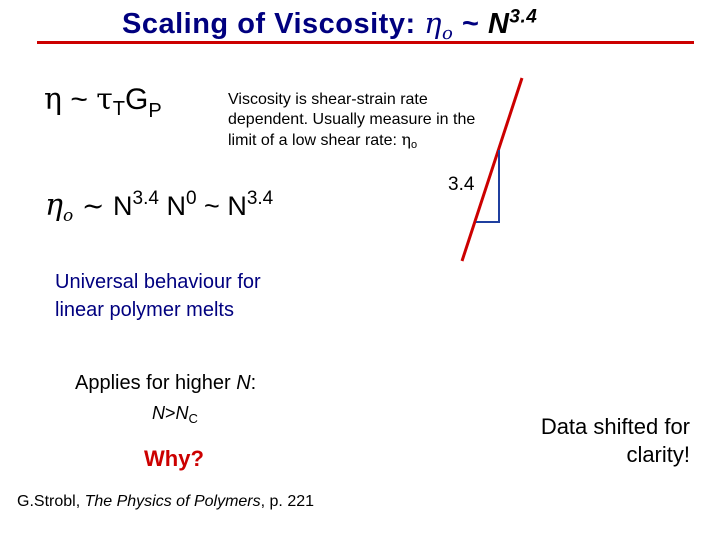 Image resolution: width=720 pixels, height=540 pixels. I want to click on data-shifted-note: Data shifted for clarity!, so click(615, 440).